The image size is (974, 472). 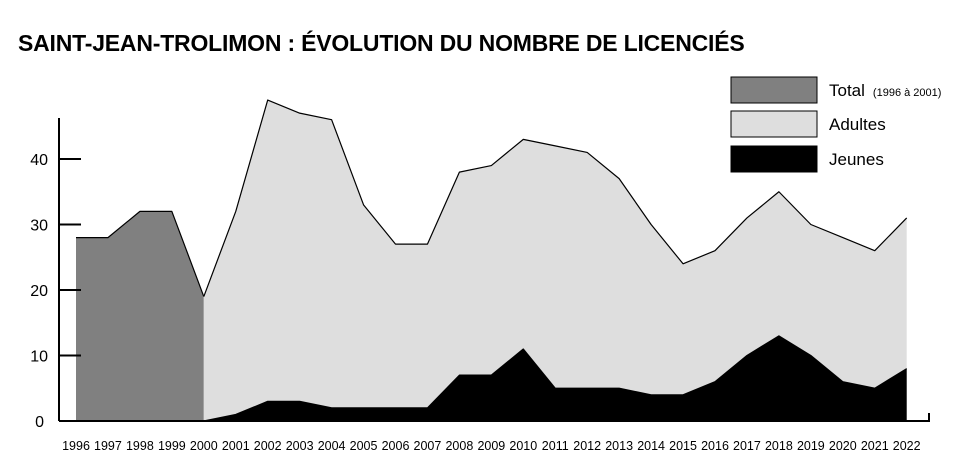 I want to click on y-axis-ticks: 0 10 20 30 40, so click(x=55, y=291).